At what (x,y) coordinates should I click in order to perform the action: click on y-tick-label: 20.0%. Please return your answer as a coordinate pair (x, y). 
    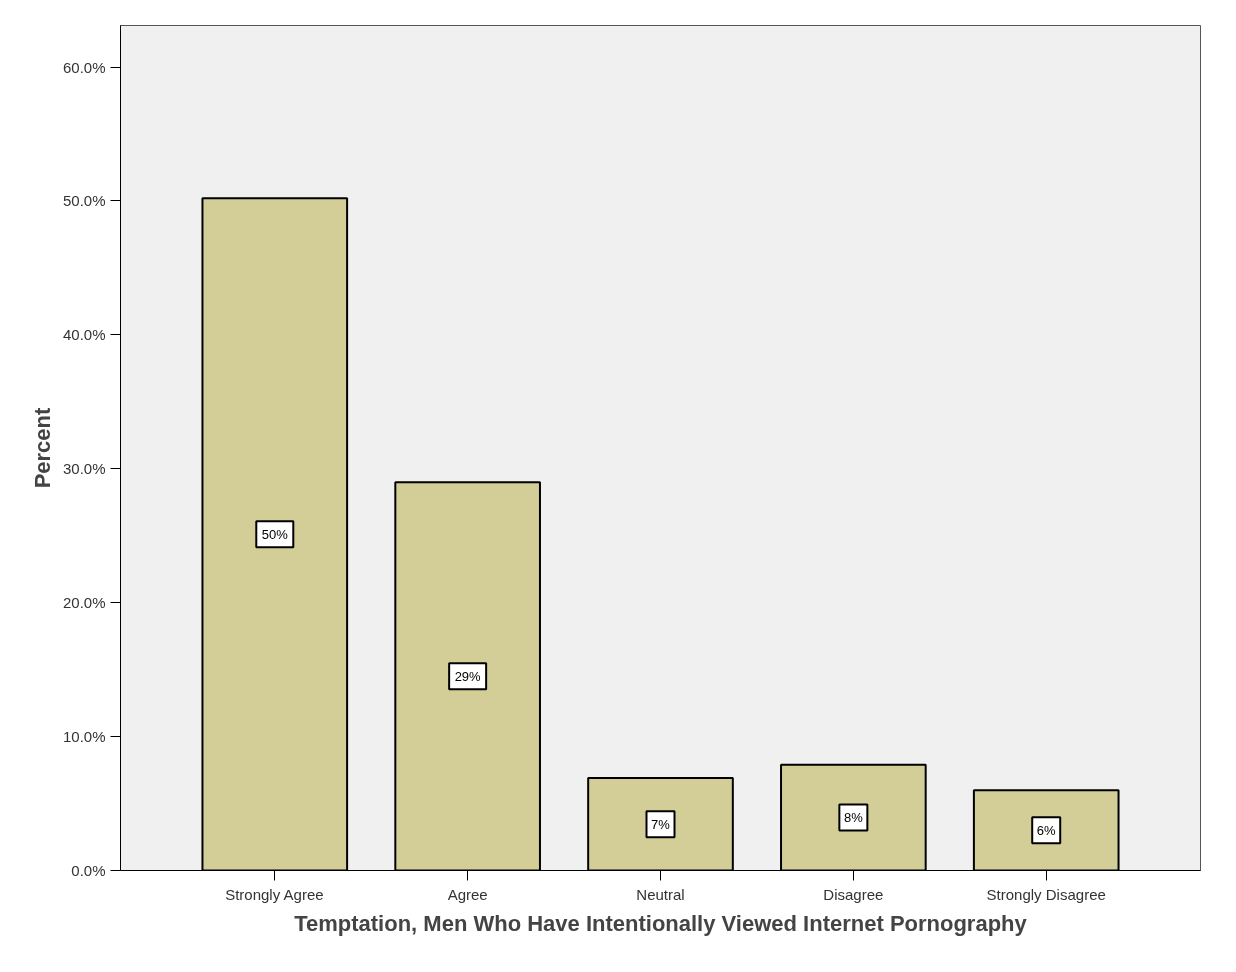
    Looking at the image, I should click on (84, 603).